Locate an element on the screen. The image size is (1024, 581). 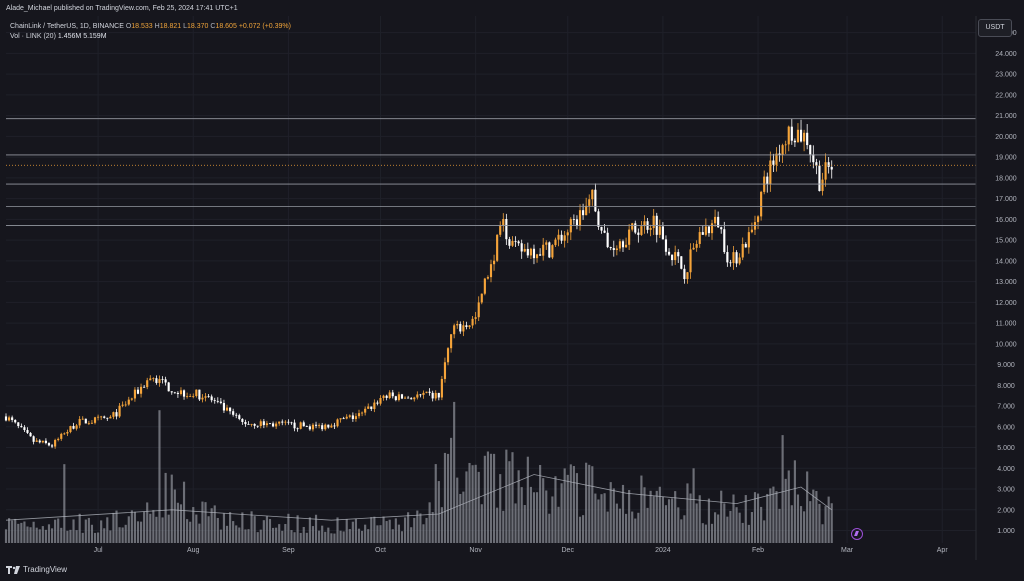
time-tick-label: Dec is located at coordinates (568, 550).